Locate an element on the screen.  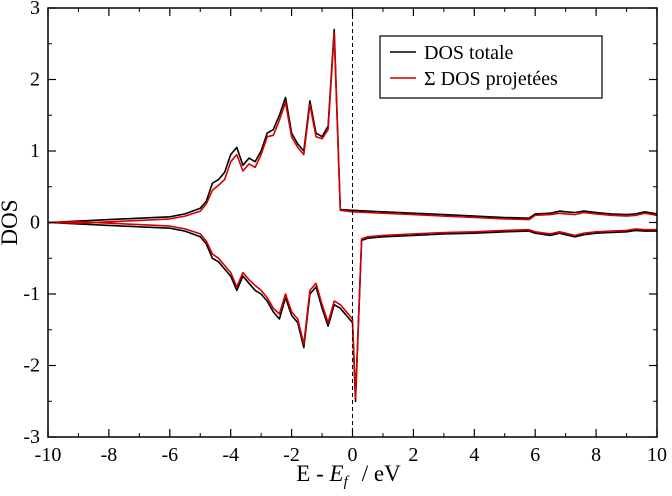
x-tick-label: -6 is located at coordinates (169, 455).